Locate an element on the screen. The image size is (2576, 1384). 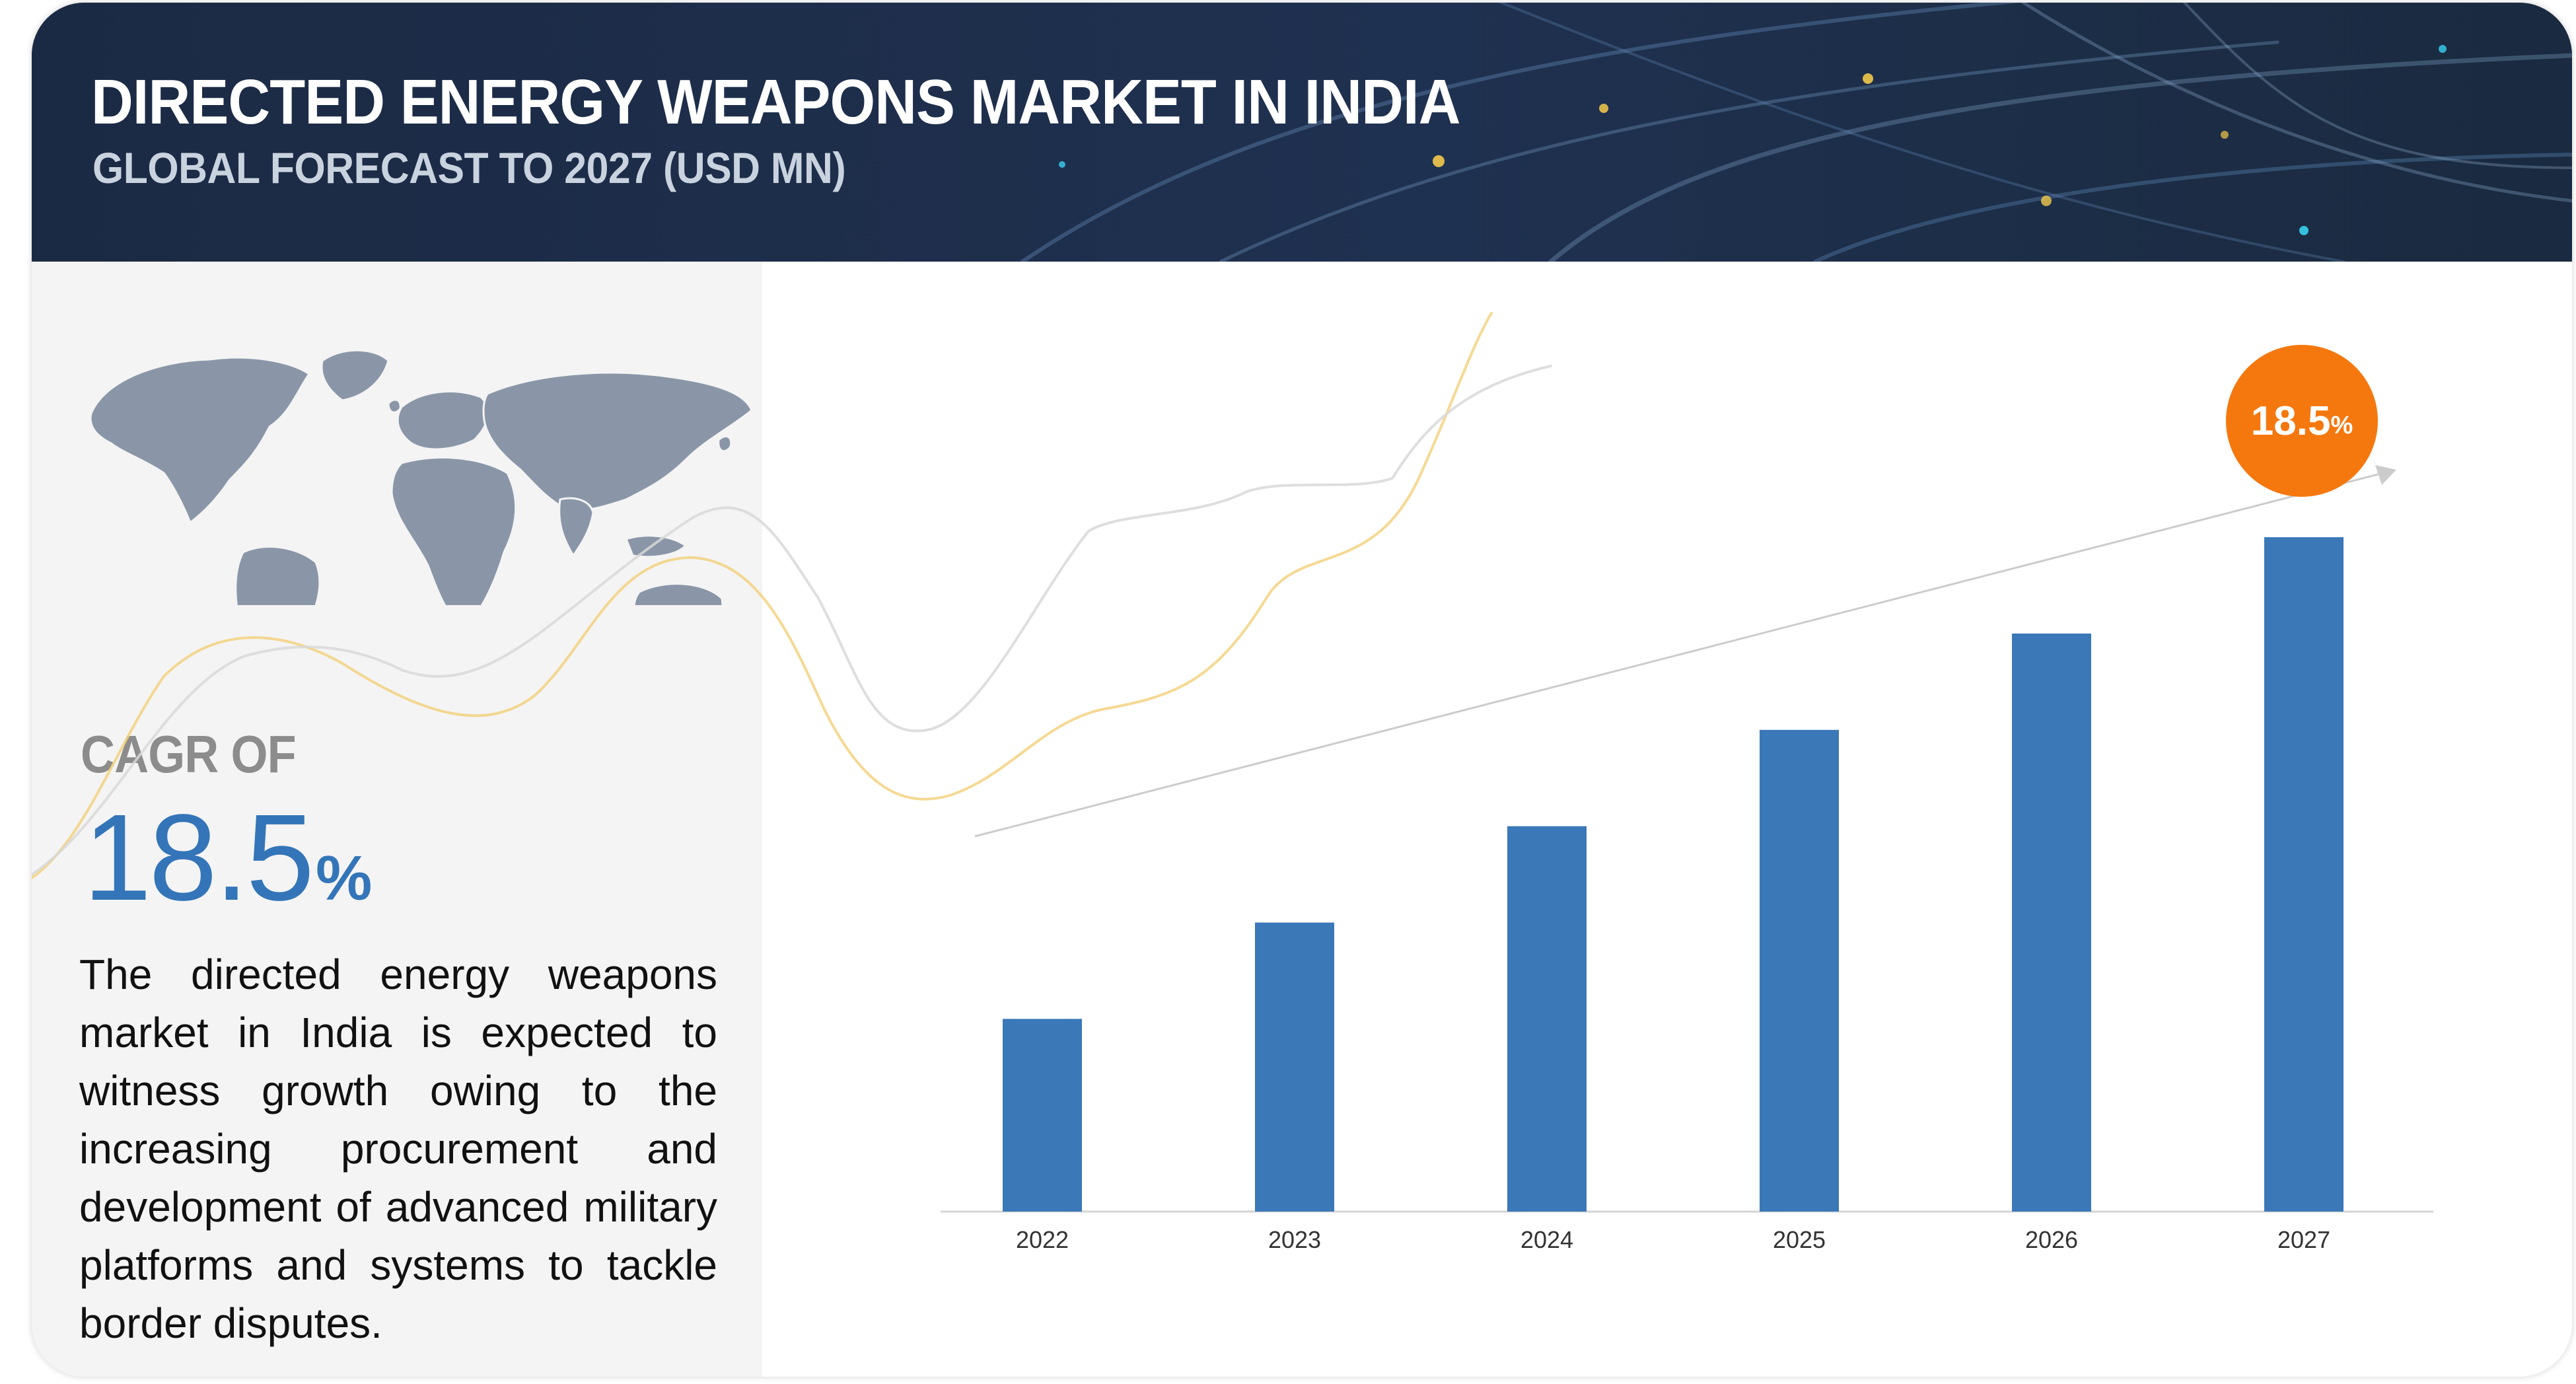
cagr-unit: % is located at coordinates (344, 878).